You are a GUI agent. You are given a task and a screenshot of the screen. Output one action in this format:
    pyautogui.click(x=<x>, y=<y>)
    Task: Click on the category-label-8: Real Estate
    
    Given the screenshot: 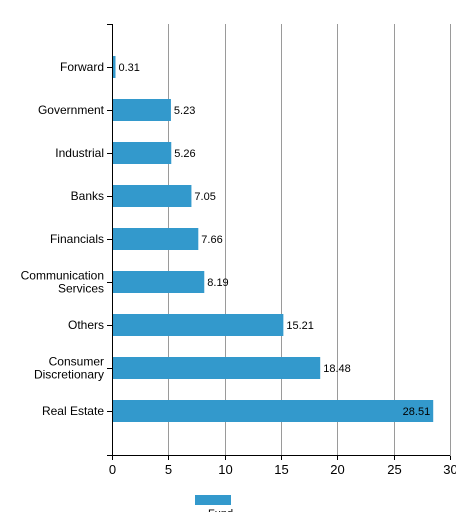 What is the action you would take?
    pyautogui.click(x=73, y=411)
    